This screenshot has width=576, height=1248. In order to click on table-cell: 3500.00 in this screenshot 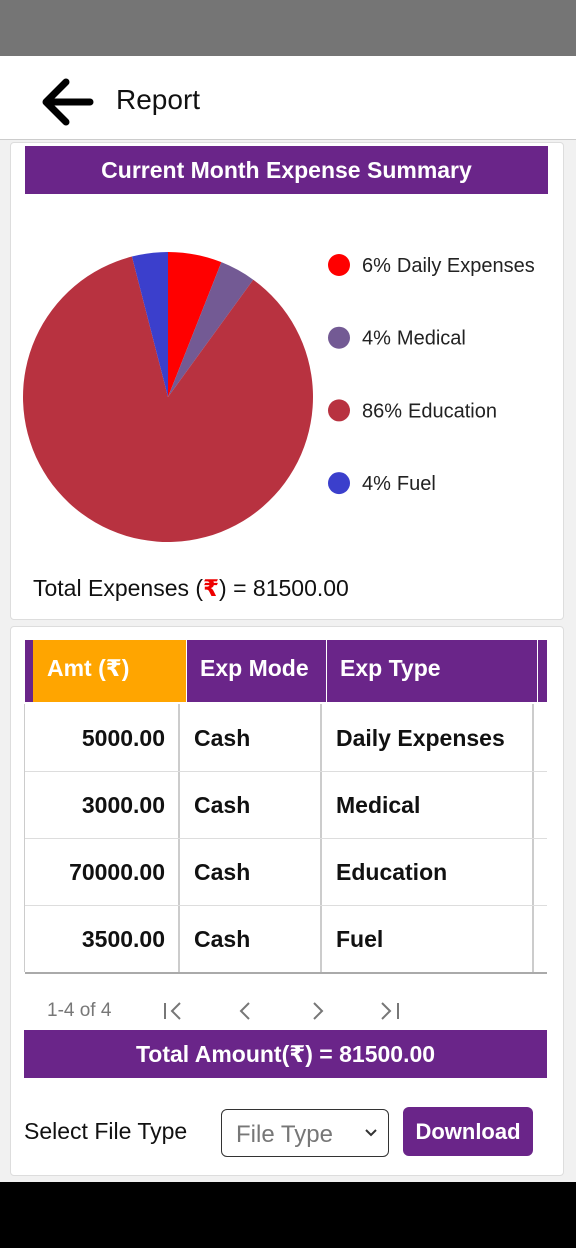, I will do `click(123, 939)`.